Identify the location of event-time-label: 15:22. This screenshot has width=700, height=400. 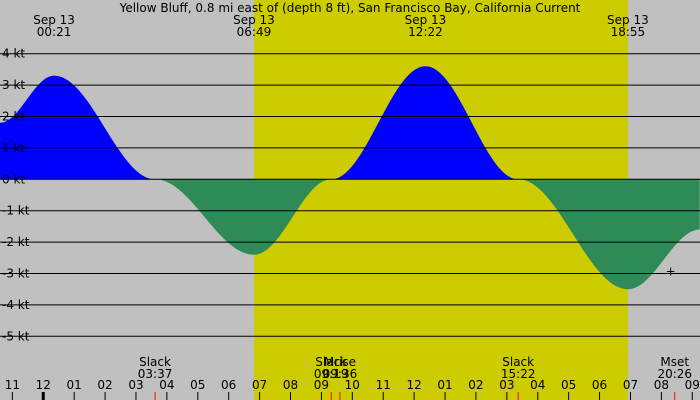
(518, 374).